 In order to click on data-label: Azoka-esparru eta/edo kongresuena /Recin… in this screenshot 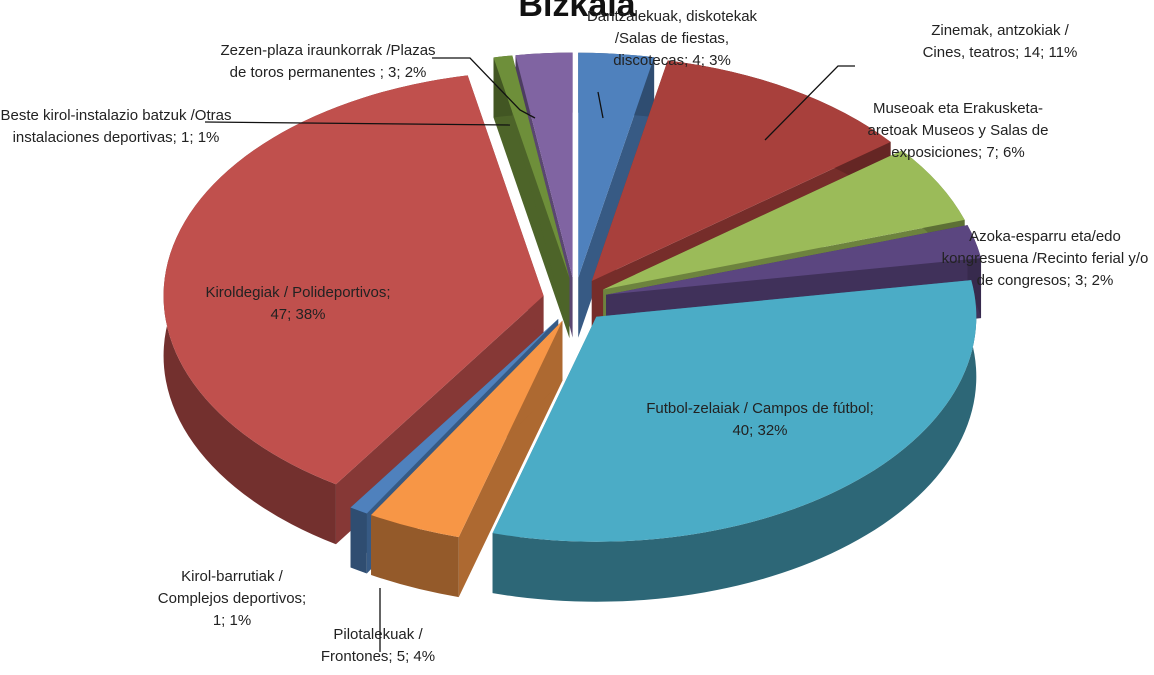, I will do `click(1045, 258)`.